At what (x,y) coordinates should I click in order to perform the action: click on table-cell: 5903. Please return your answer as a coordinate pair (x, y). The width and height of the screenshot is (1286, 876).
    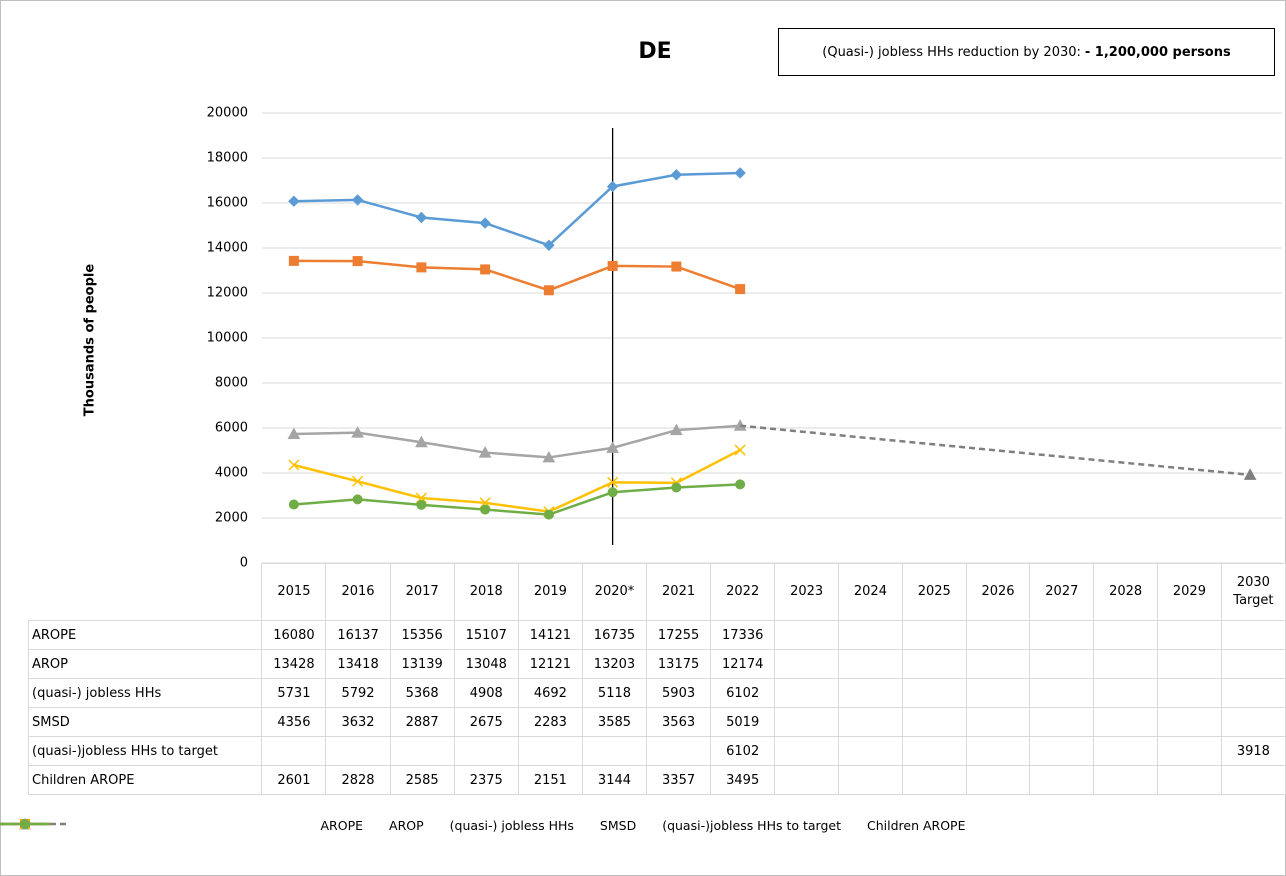
    Looking at the image, I should click on (679, 693).